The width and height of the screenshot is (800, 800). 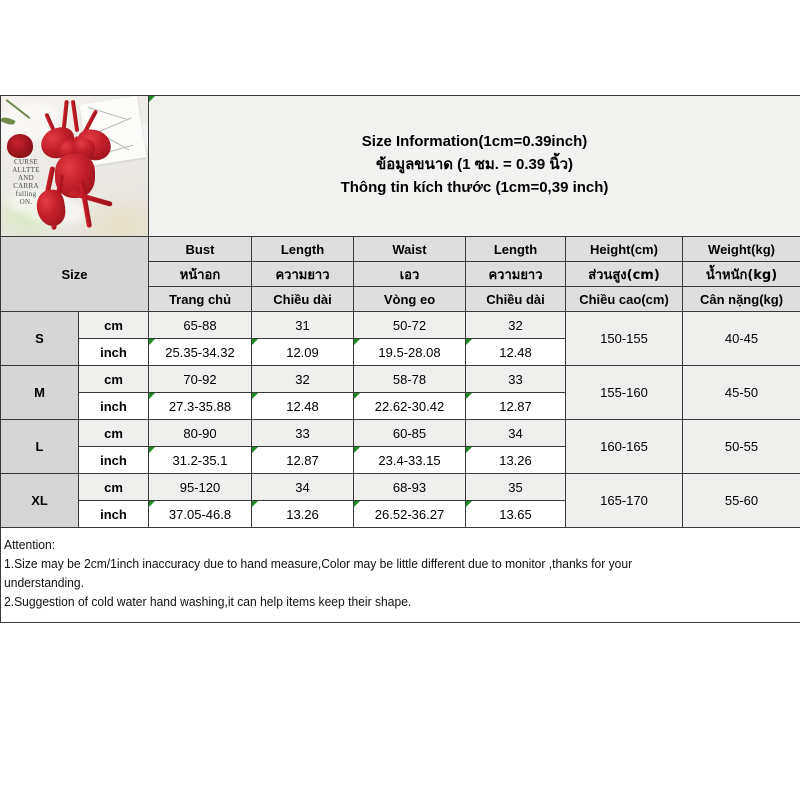 I want to click on cell-height-s: 150-155, so click(x=624, y=338).